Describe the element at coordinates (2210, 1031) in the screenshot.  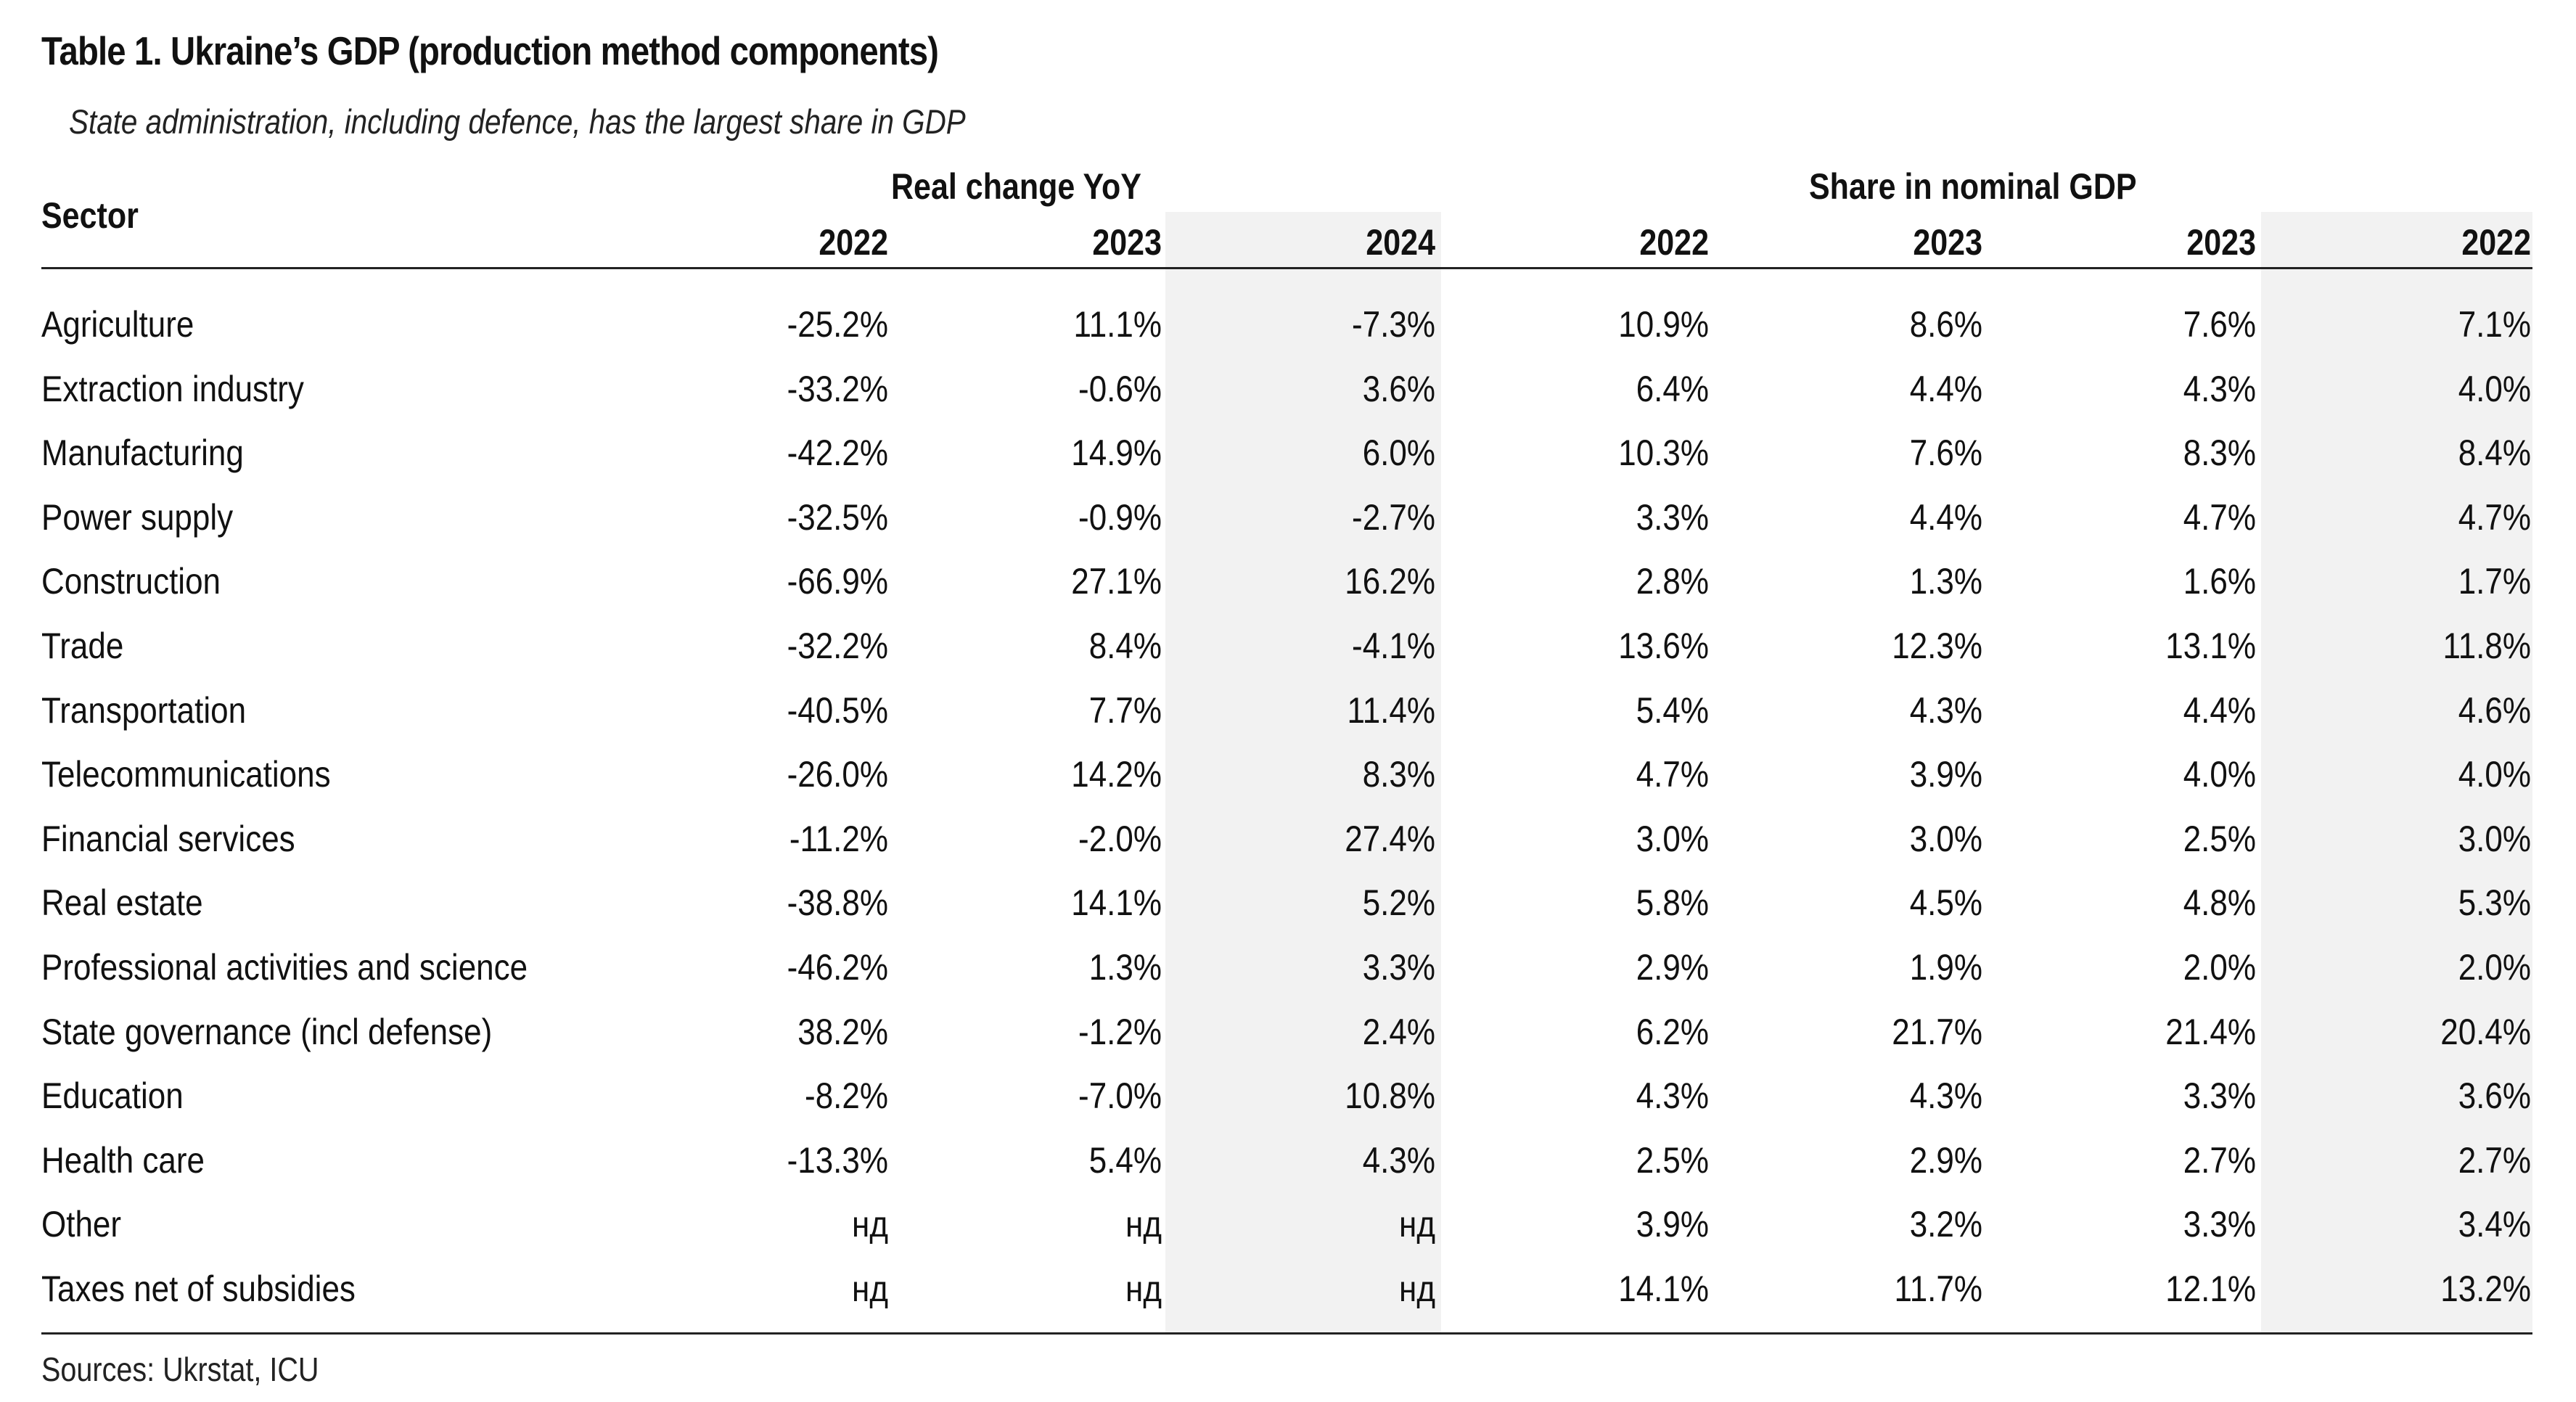
I see `value-cell: 21.4%` at that location.